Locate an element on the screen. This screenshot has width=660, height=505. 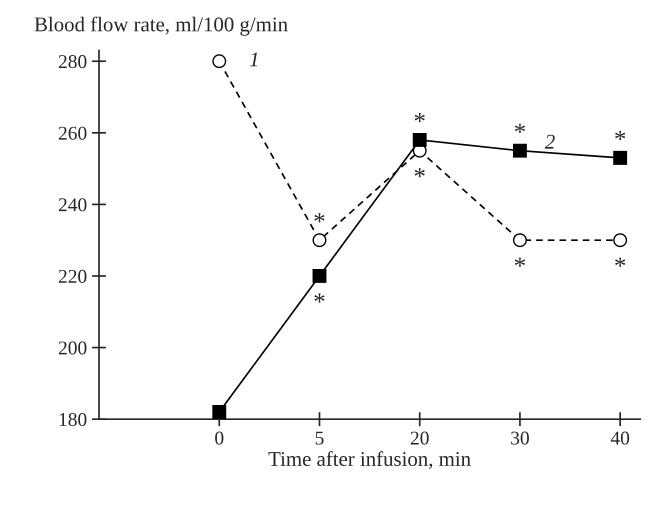
x-tick-label: 40 is located at coordinates (620, 438).